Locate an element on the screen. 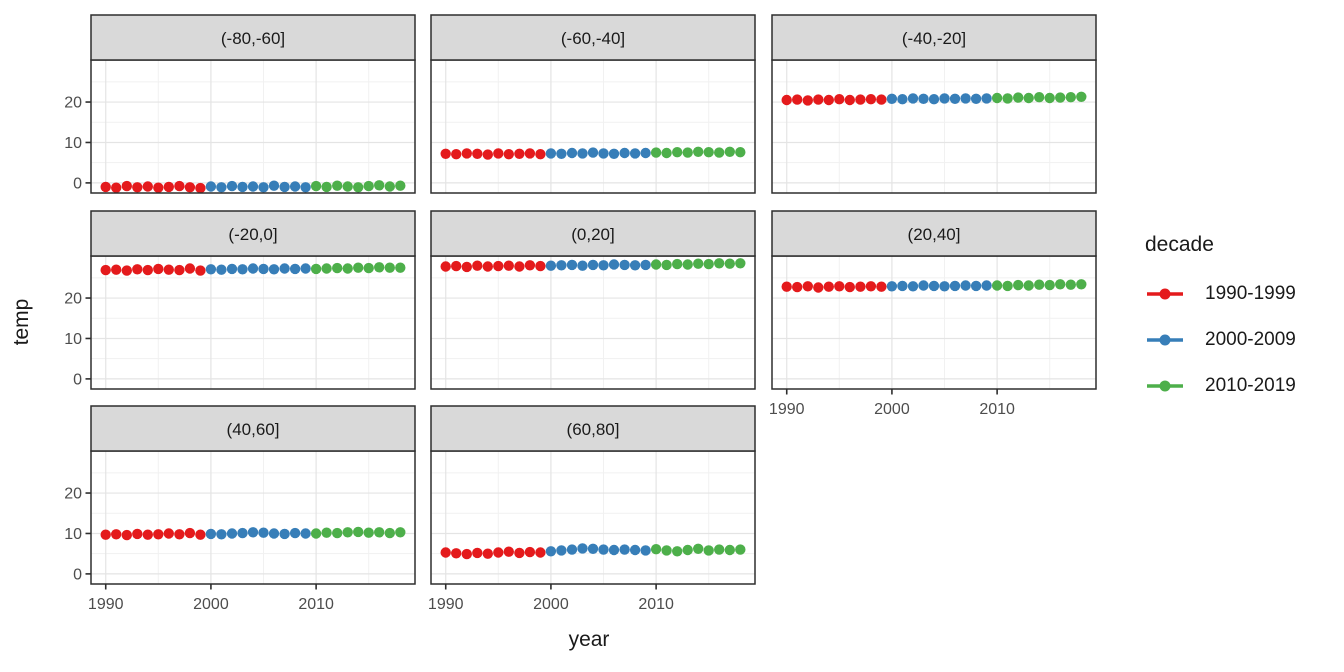  facet-(-40,-20]: (-40,-20] is located at coordinates (934, 104).